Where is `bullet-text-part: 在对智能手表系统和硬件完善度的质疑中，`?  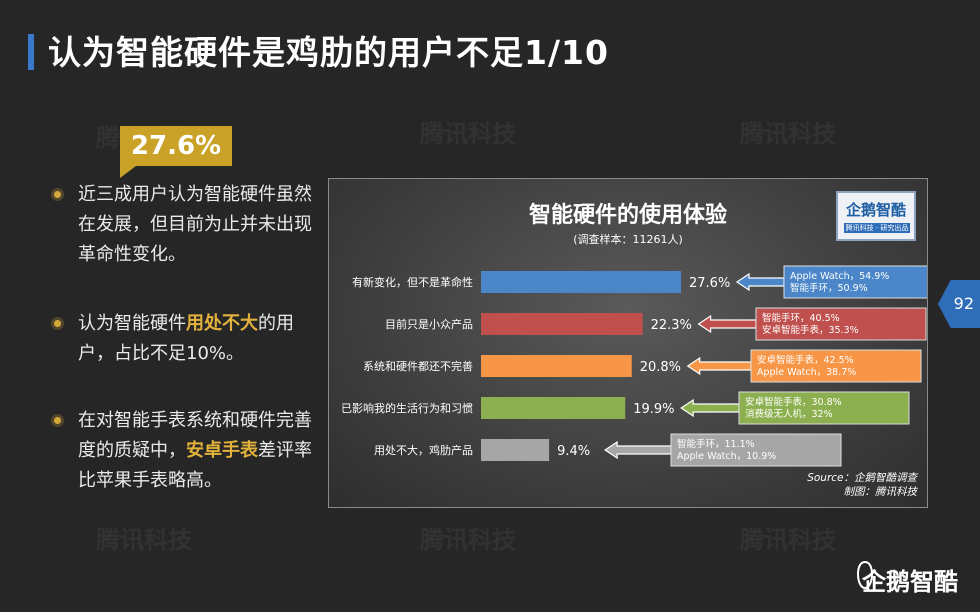 bullet-text-part: 在对智能手表系统和硬件完善度的质疑中， is located at coordinates (195, 435).